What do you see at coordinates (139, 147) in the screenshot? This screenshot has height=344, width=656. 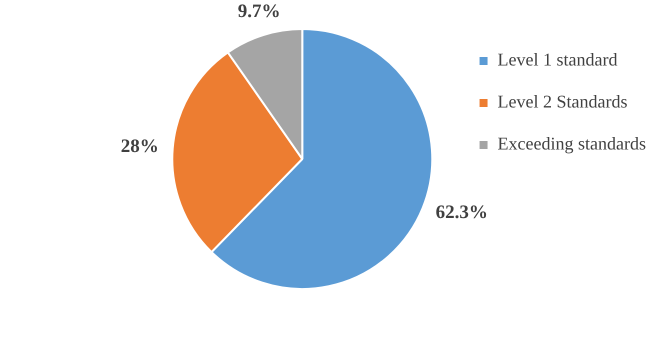 I see `data-label: 28%` at bounding box center [139, 147].